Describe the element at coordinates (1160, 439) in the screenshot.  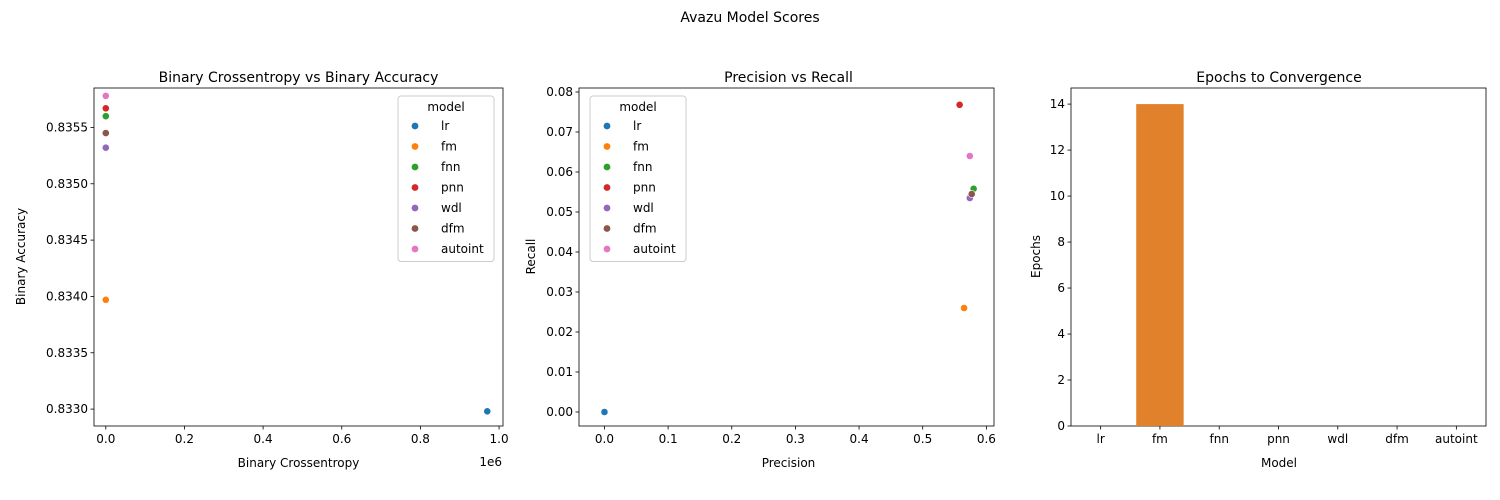
I see `x-tick-label: fm` at that location.